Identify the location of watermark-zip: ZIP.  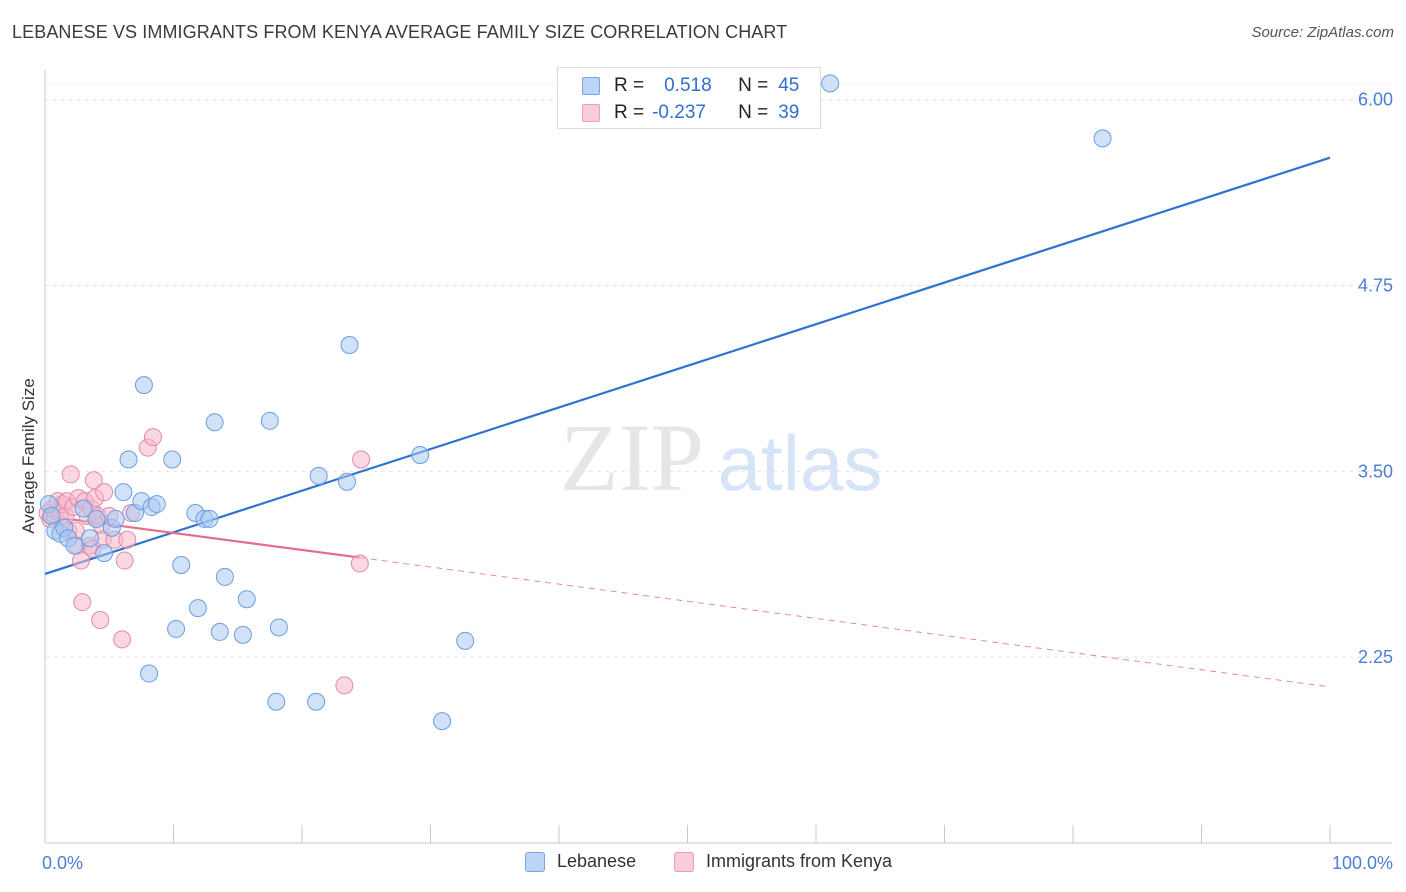
(632, 457).